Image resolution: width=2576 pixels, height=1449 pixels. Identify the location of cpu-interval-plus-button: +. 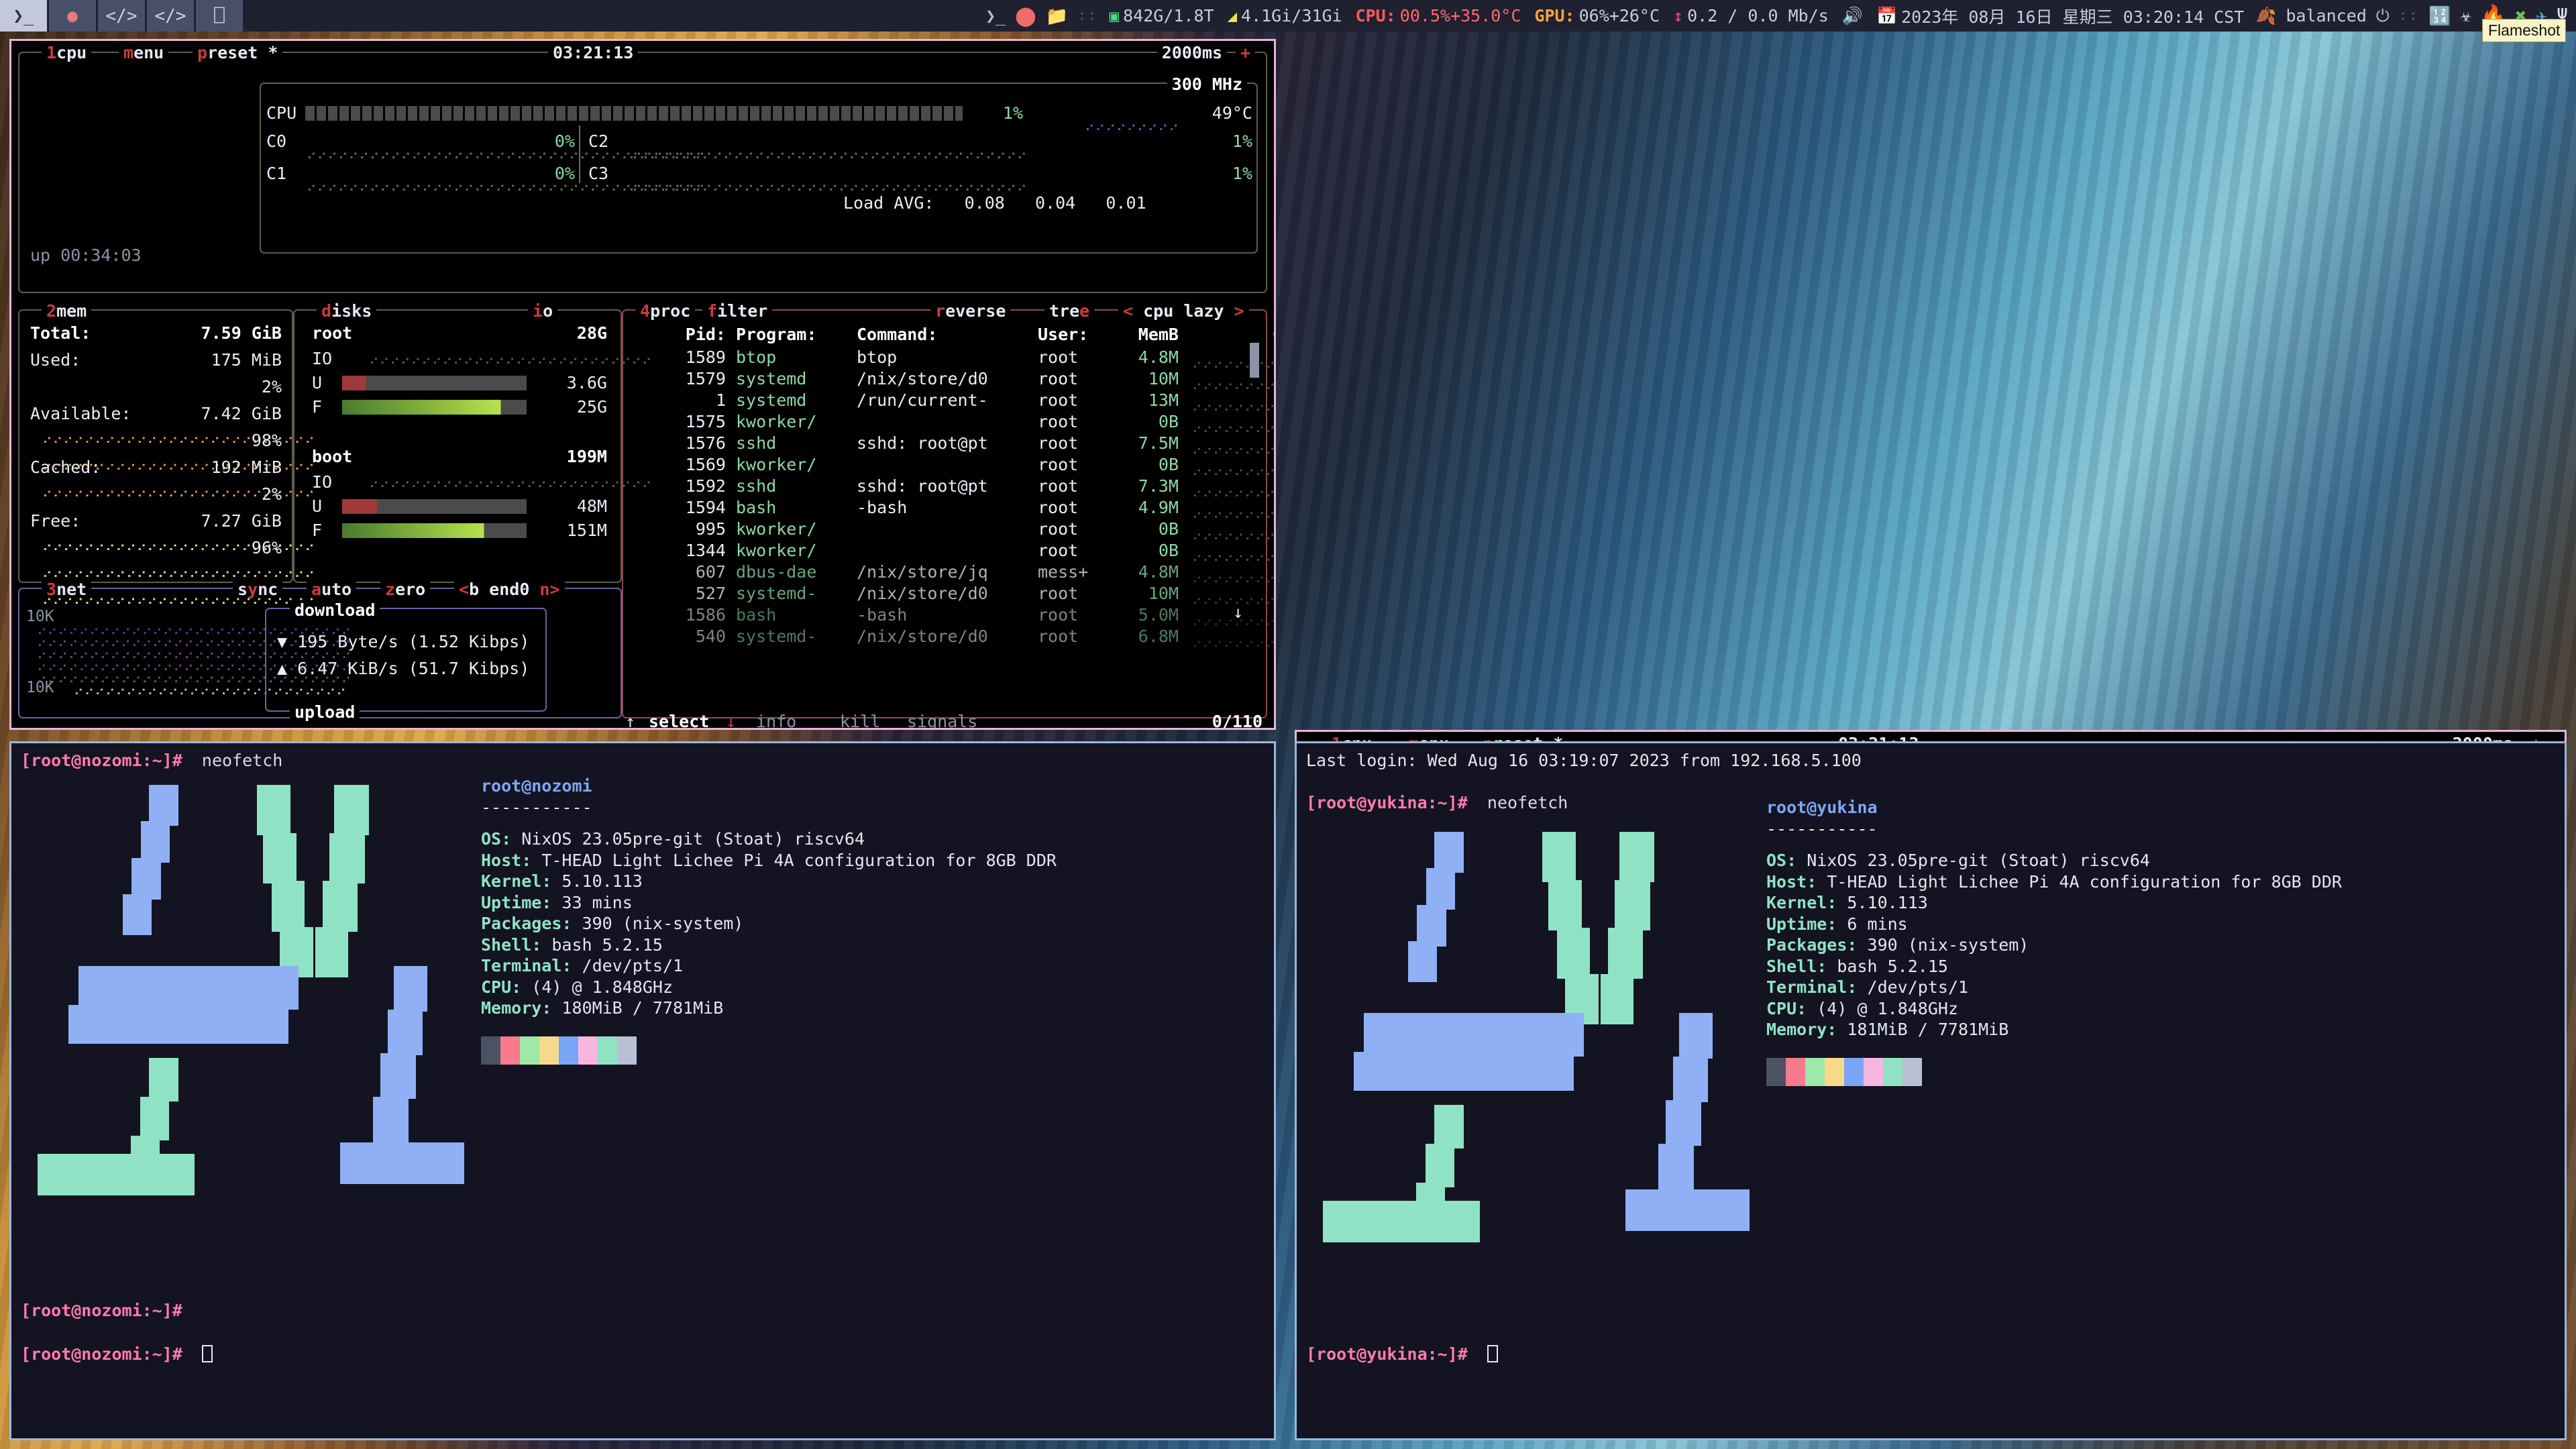
(1245, 52).